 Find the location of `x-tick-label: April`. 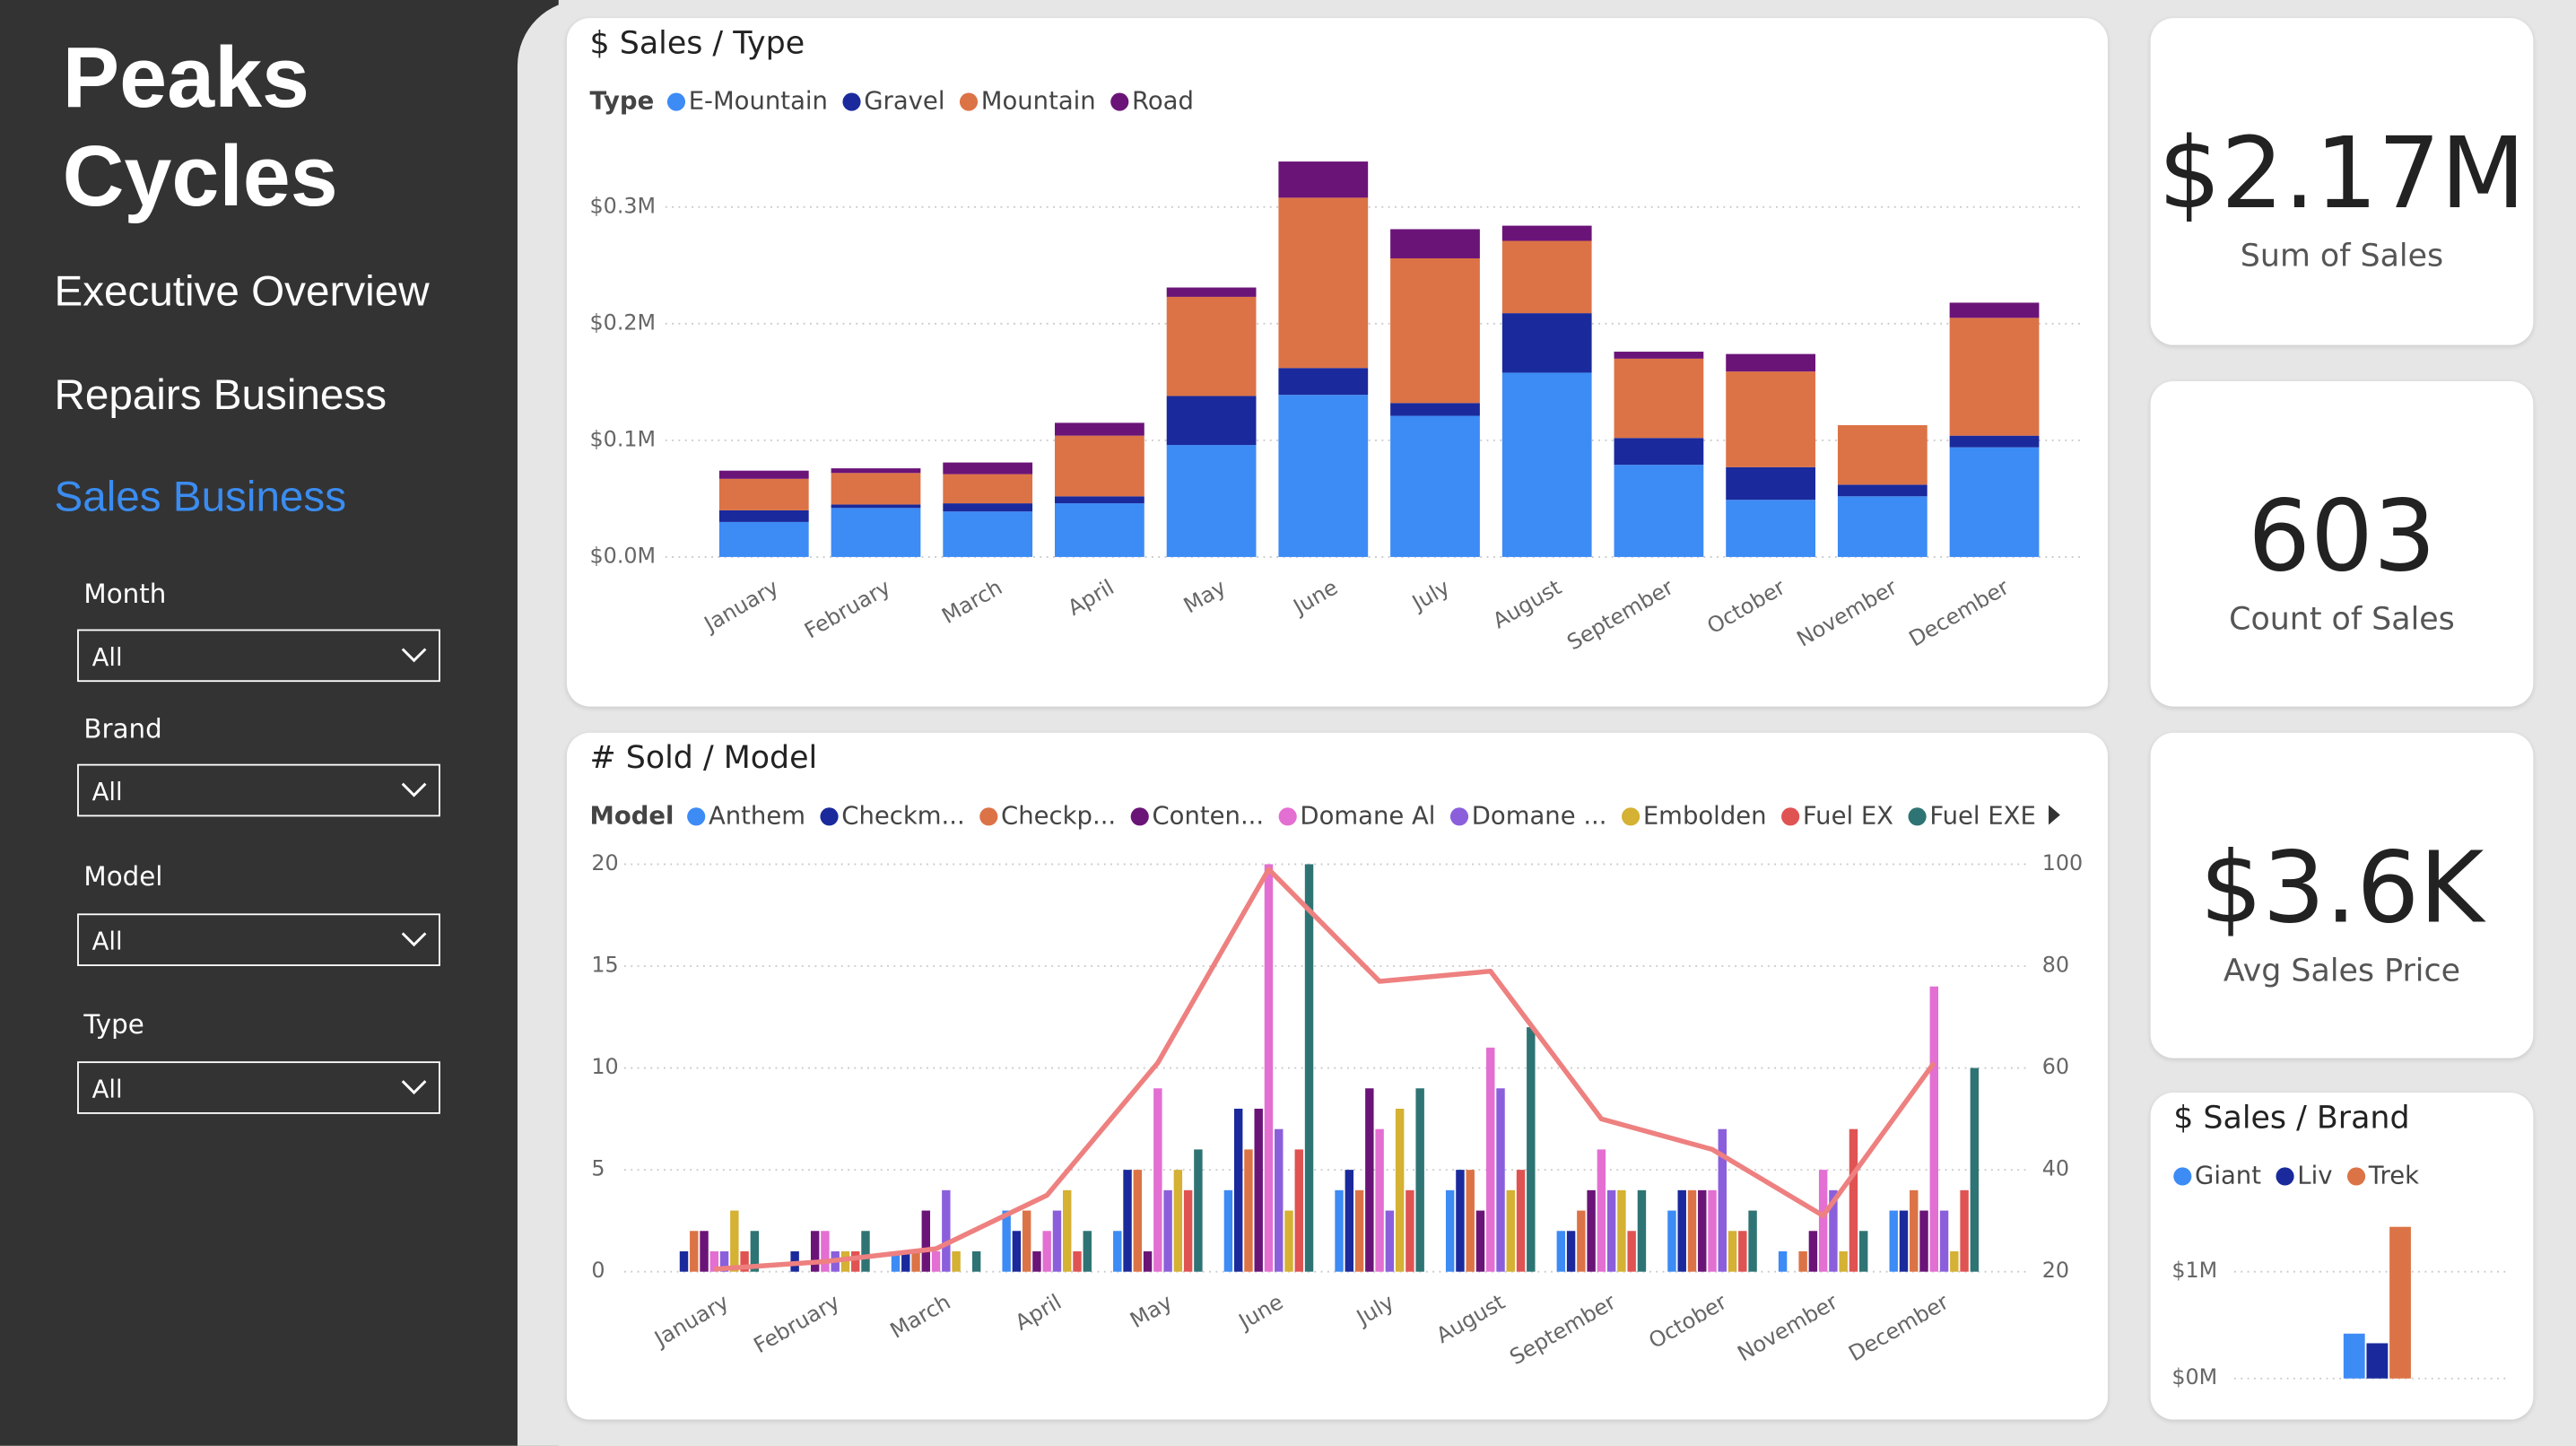

x-tick-label: April is located at coordinates (1038, 1312).